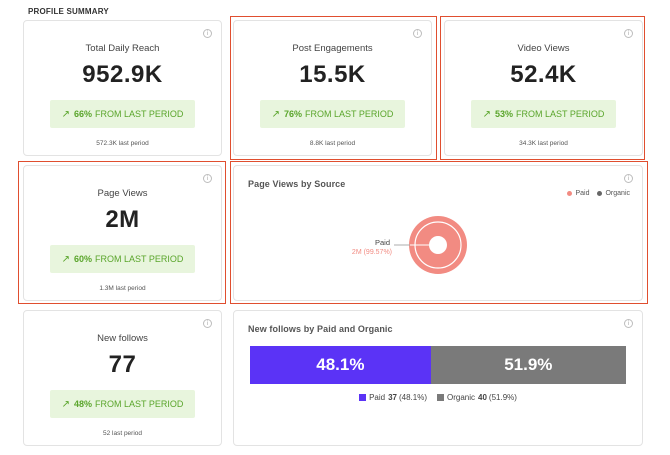 The image size is (670, 455). What do you see at coordinates (122, 143) in the screenshot?
I see `last-period-value: 572.3K last period` at bounding box center [122, 143].